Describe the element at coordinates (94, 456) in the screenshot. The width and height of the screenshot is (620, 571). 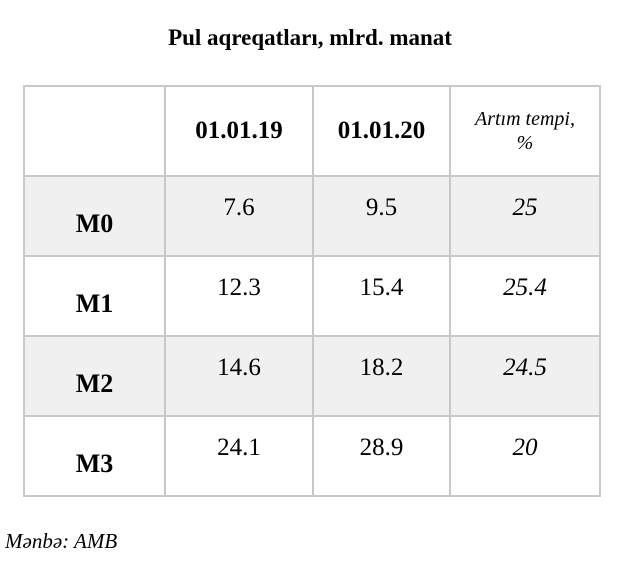
I see `row-label: M3` at that location.